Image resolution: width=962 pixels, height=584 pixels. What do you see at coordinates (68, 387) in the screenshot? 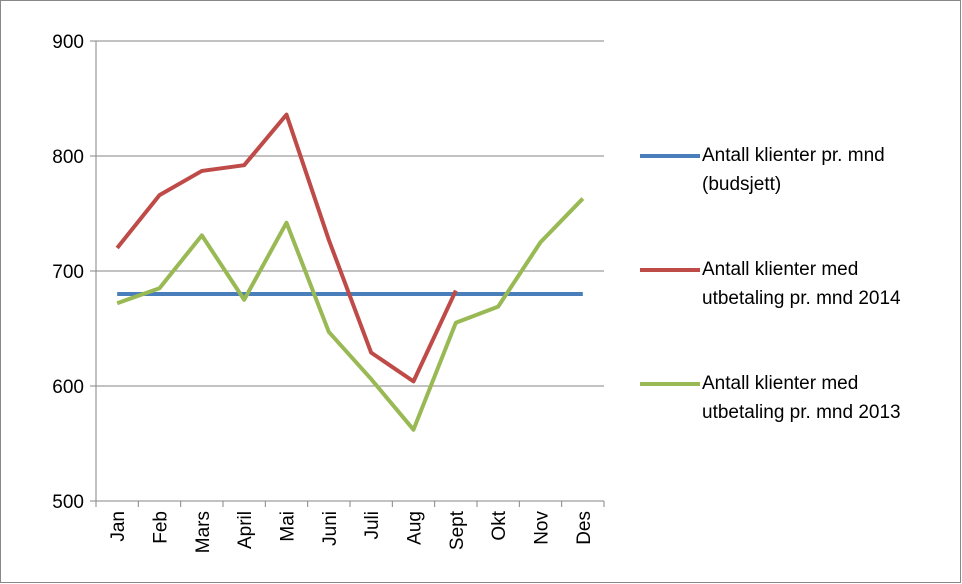
I see `y-tick-label: 600` at bounding box center [68, 387].